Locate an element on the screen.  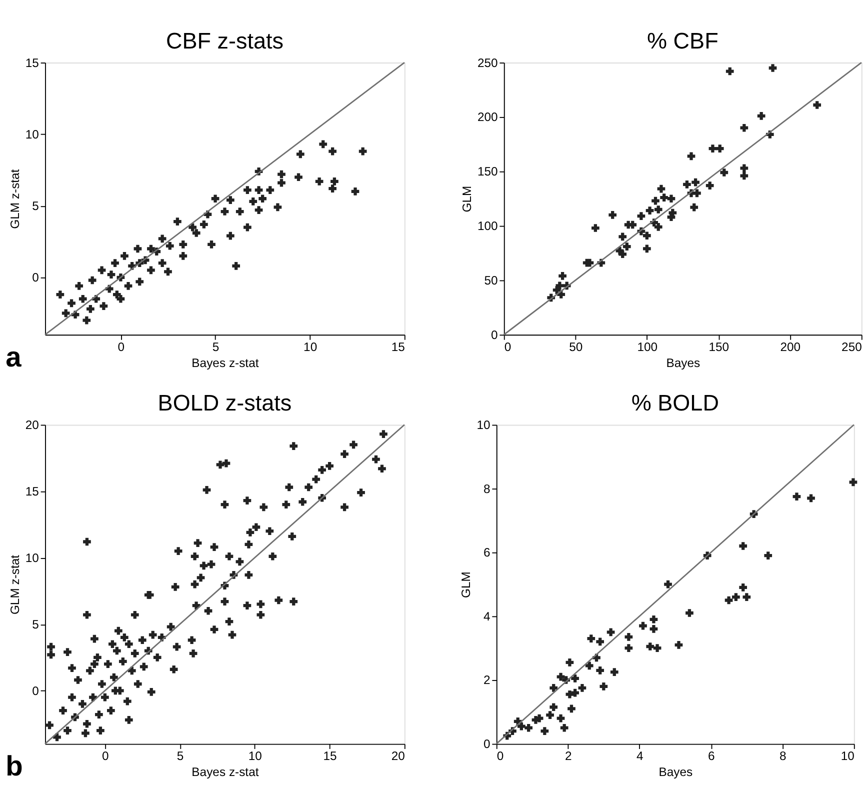
chart-title: BOLD z-stats is located at coordinates (225, 403).